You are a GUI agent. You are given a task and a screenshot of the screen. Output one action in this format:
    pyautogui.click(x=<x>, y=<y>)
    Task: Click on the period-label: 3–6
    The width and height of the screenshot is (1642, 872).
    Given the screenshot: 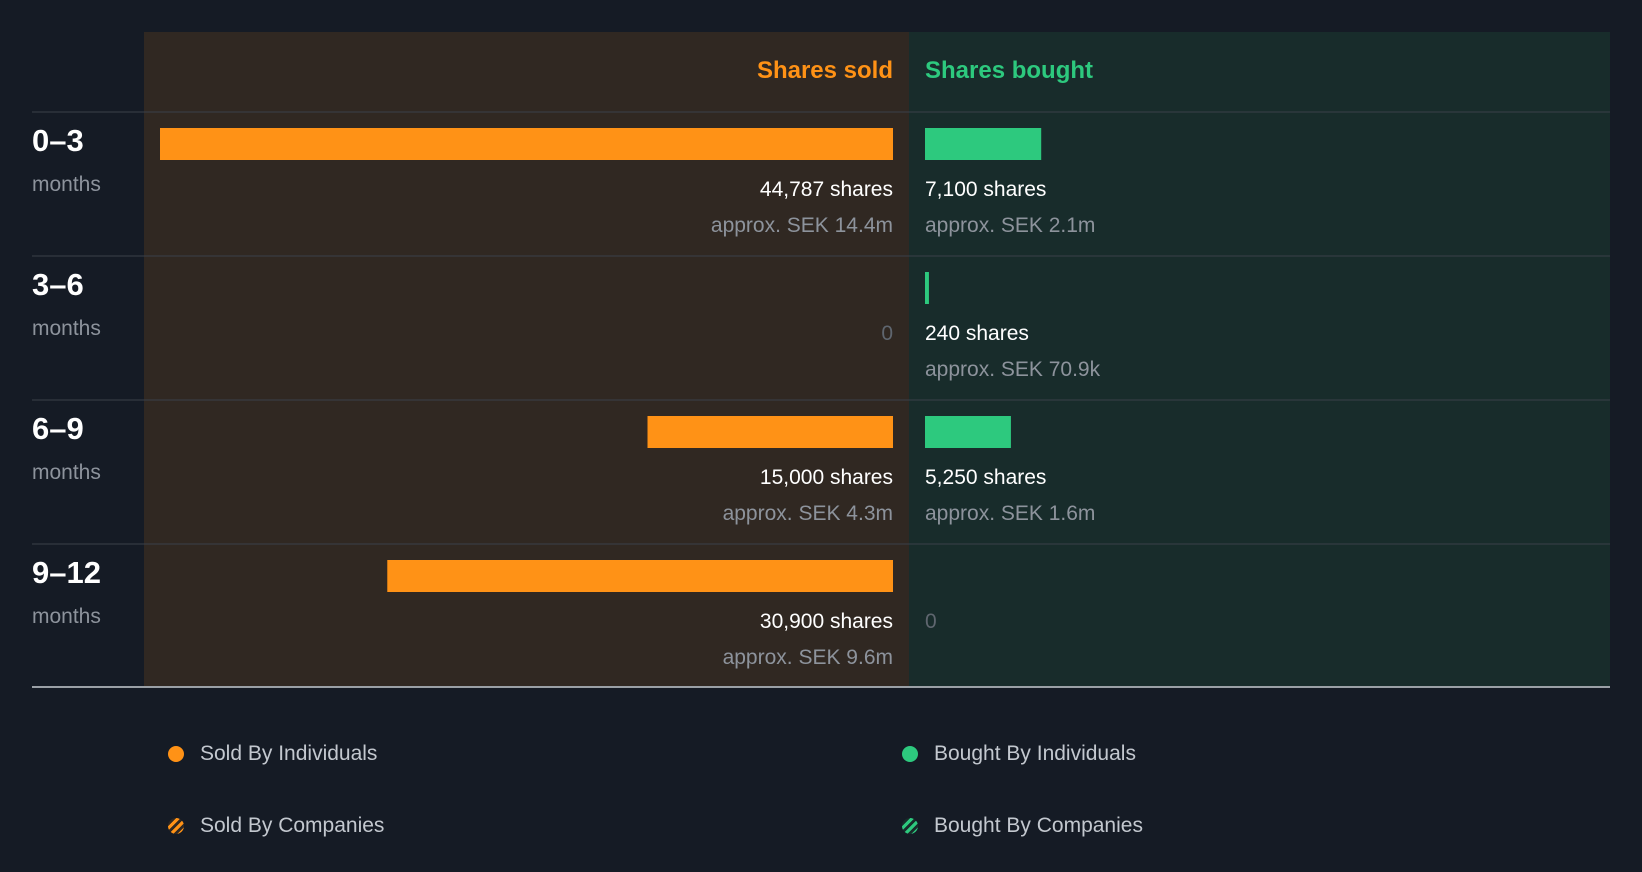 What is the action you would take?
    pyautogui.click(x=58, y=284)
    